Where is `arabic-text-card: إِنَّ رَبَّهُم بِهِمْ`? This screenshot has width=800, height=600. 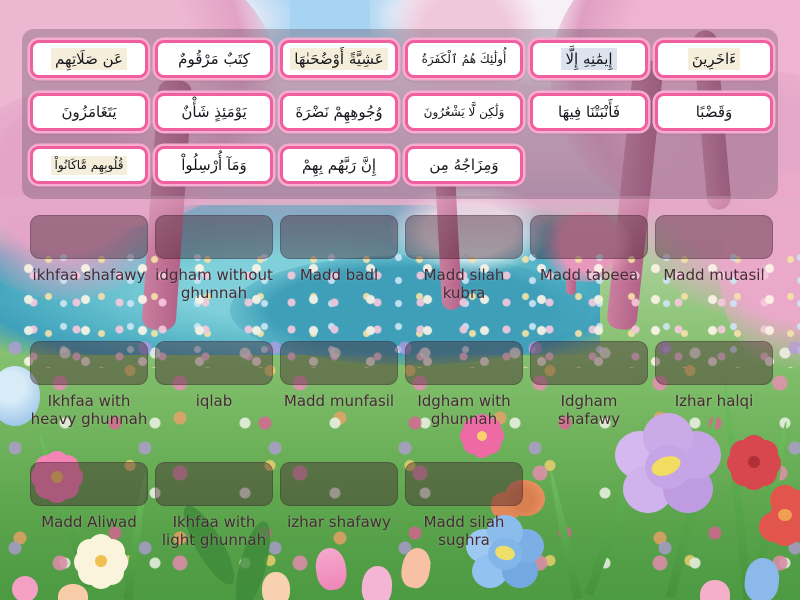
arabic-text-card: إِنَّ رَبَّهُم بِهِمْ is located at coordinates (339, 165).